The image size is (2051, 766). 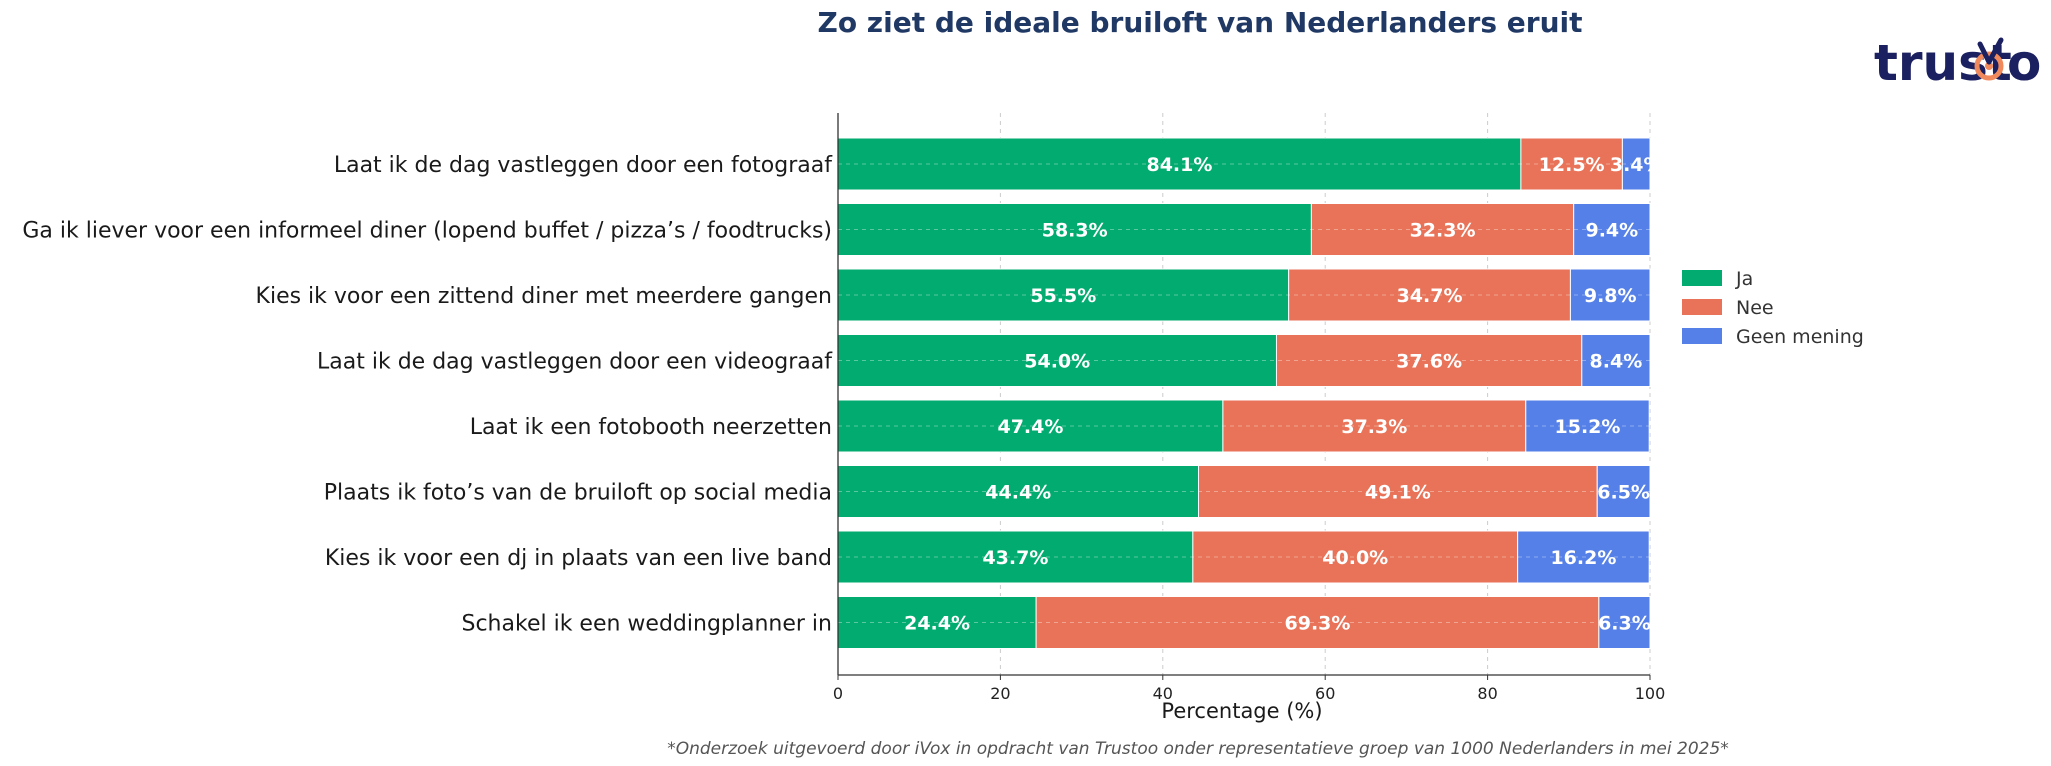 I want to click on trustoo-logo: trust o, so click(x=1957, y=63).